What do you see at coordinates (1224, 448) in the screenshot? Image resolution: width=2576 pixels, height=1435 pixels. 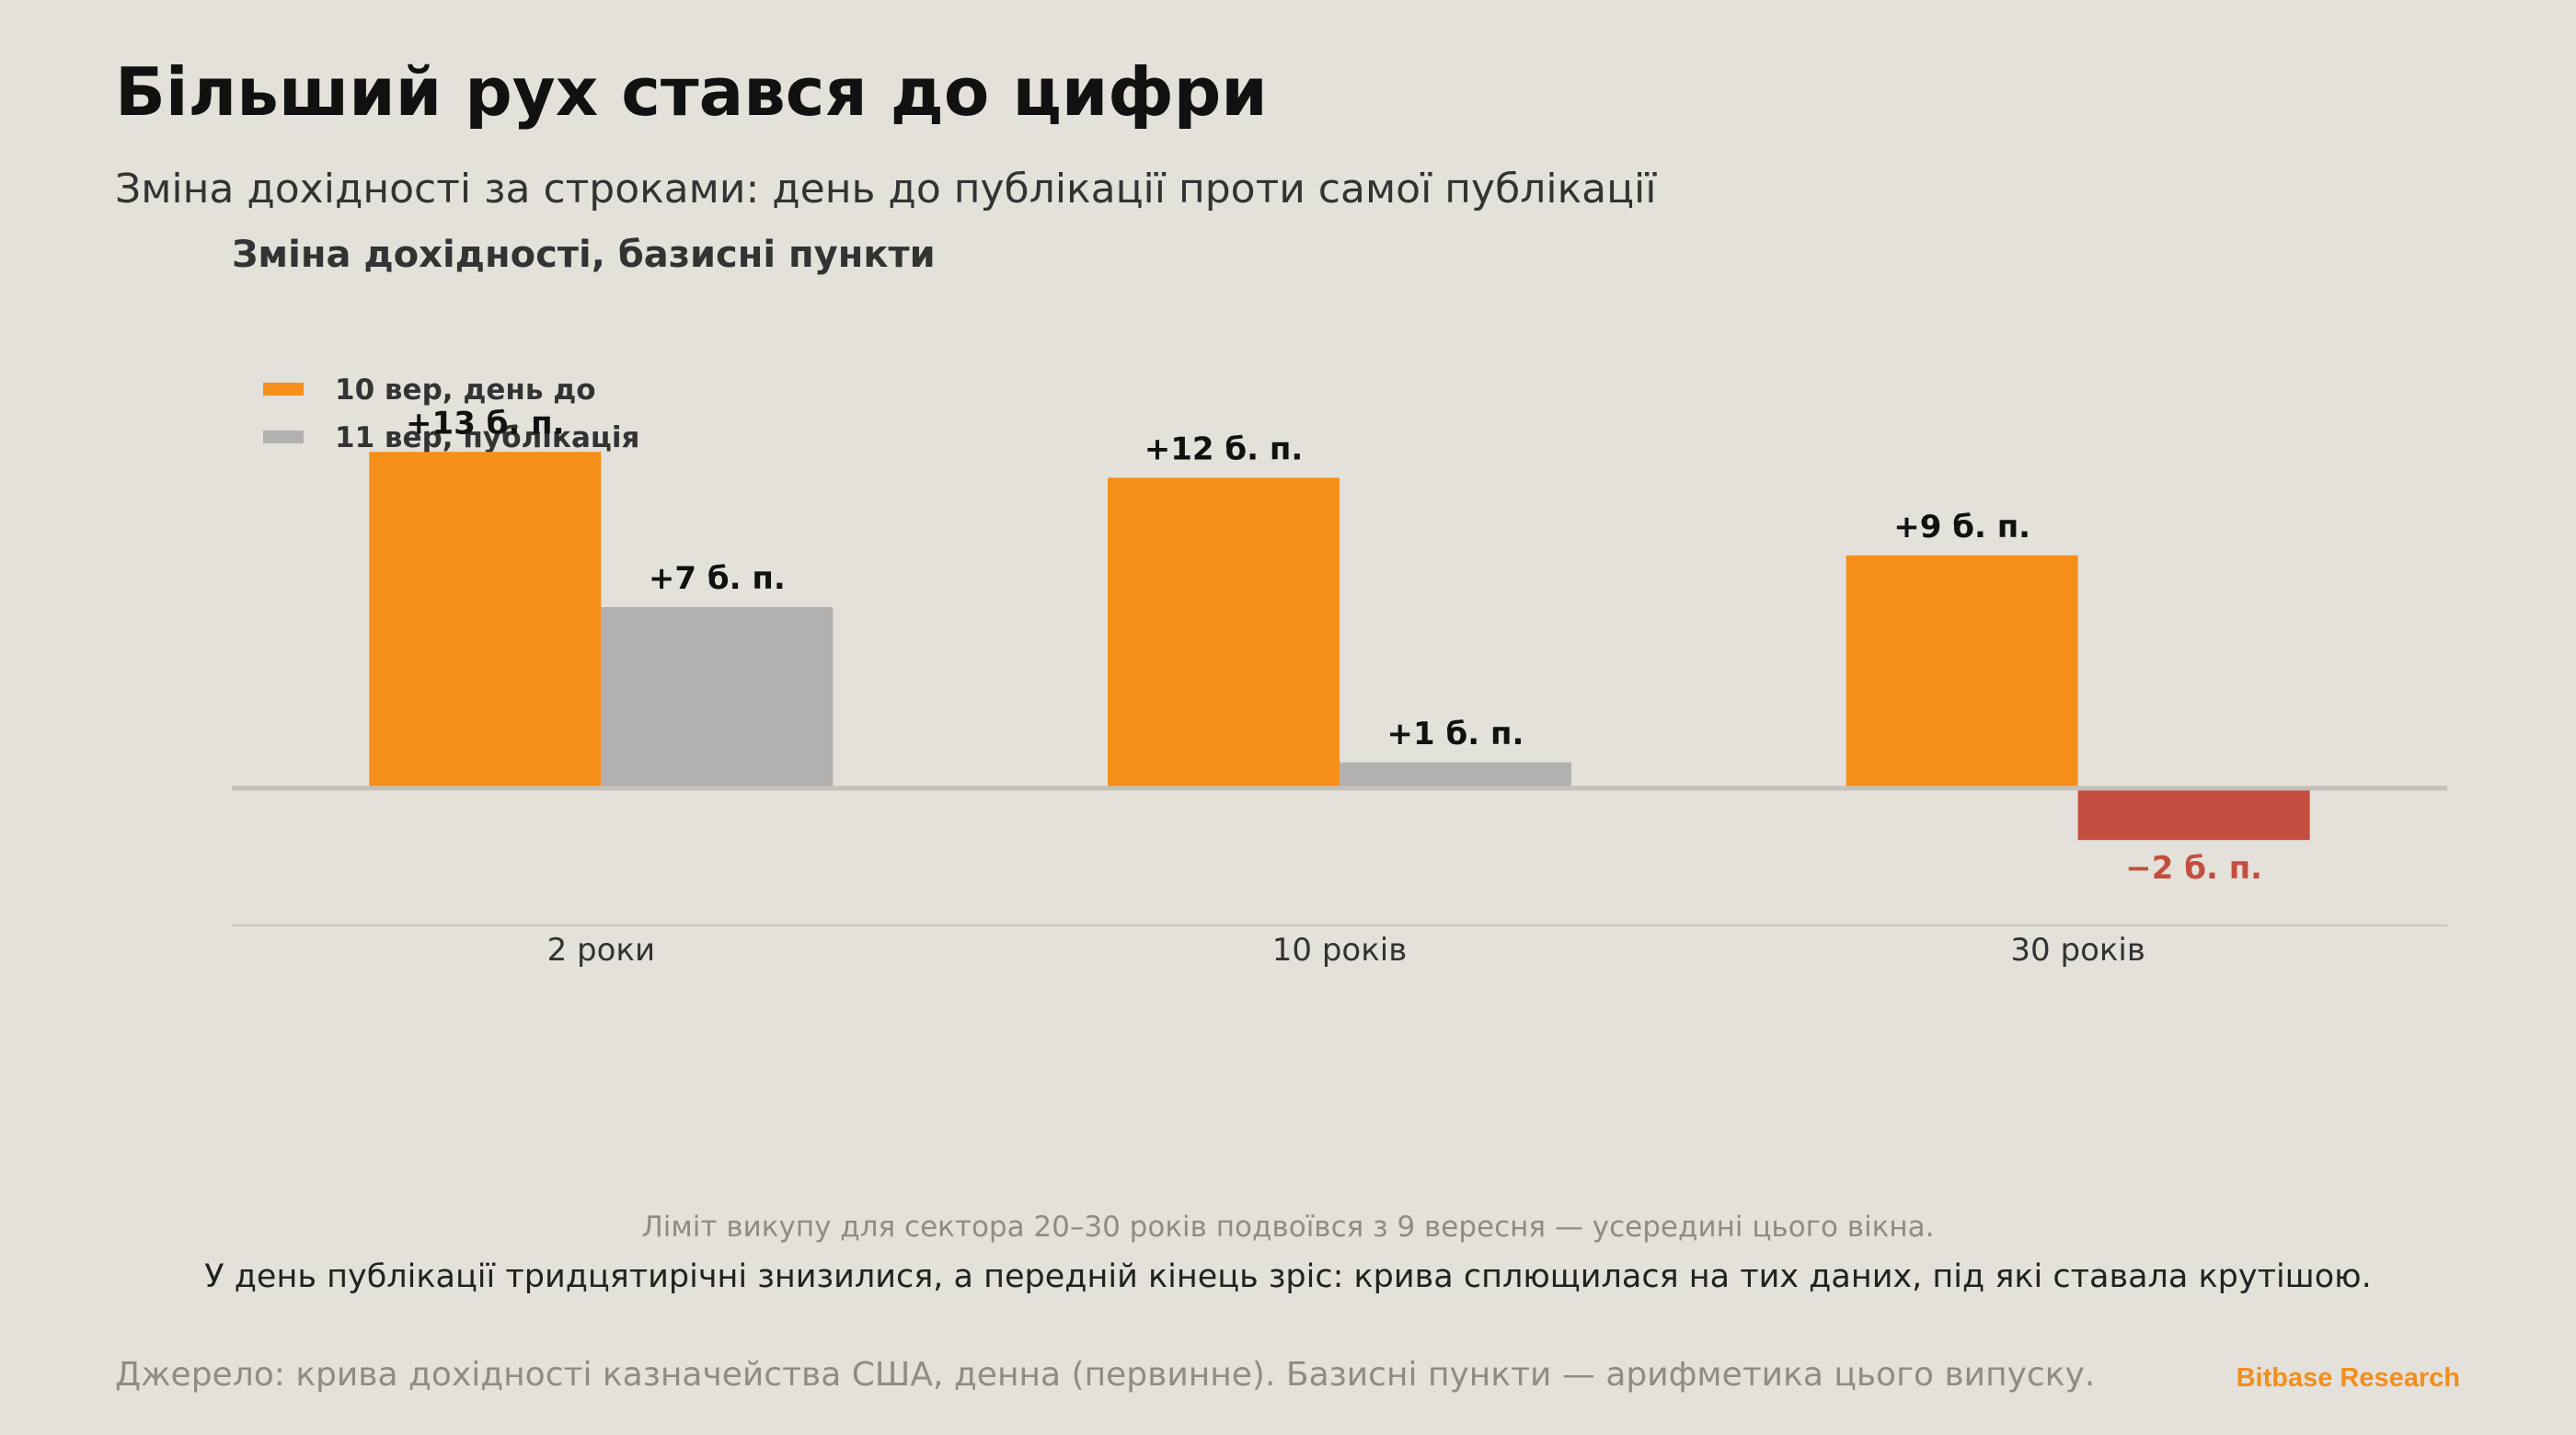 I see `data-label-series1-cat2: +12 б. п.` at bounding box center [1224, 448].